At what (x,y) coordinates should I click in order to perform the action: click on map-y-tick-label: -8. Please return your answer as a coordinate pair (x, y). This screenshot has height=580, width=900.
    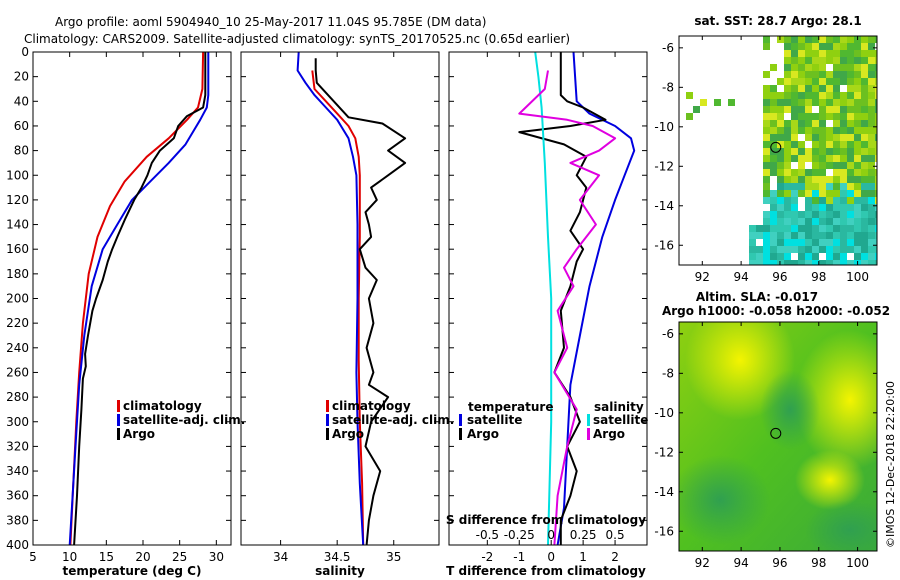
    Looking at the image, I should click on (668, 373).